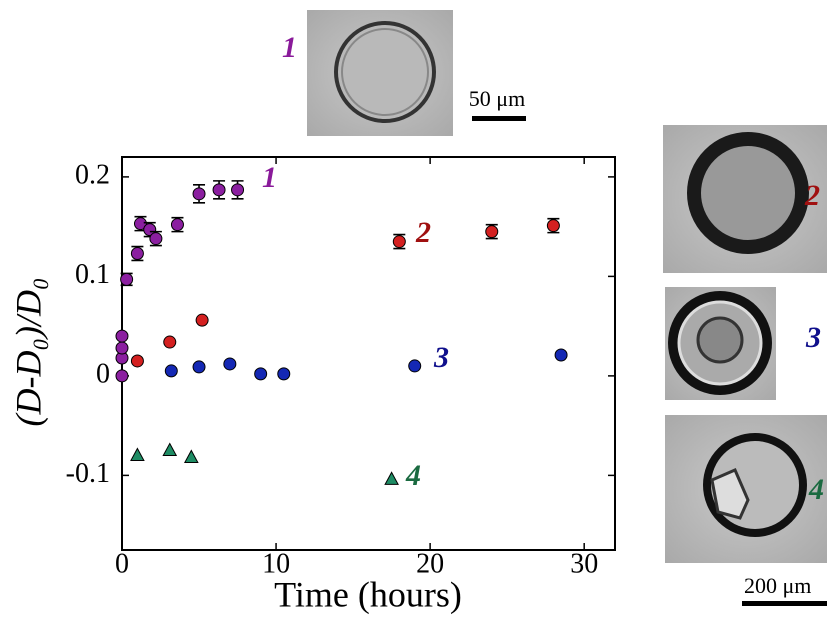  Describe the element at coordinates (777, 585) in the screenshot. I see `scale-bar-label: 200 μm` at that location.